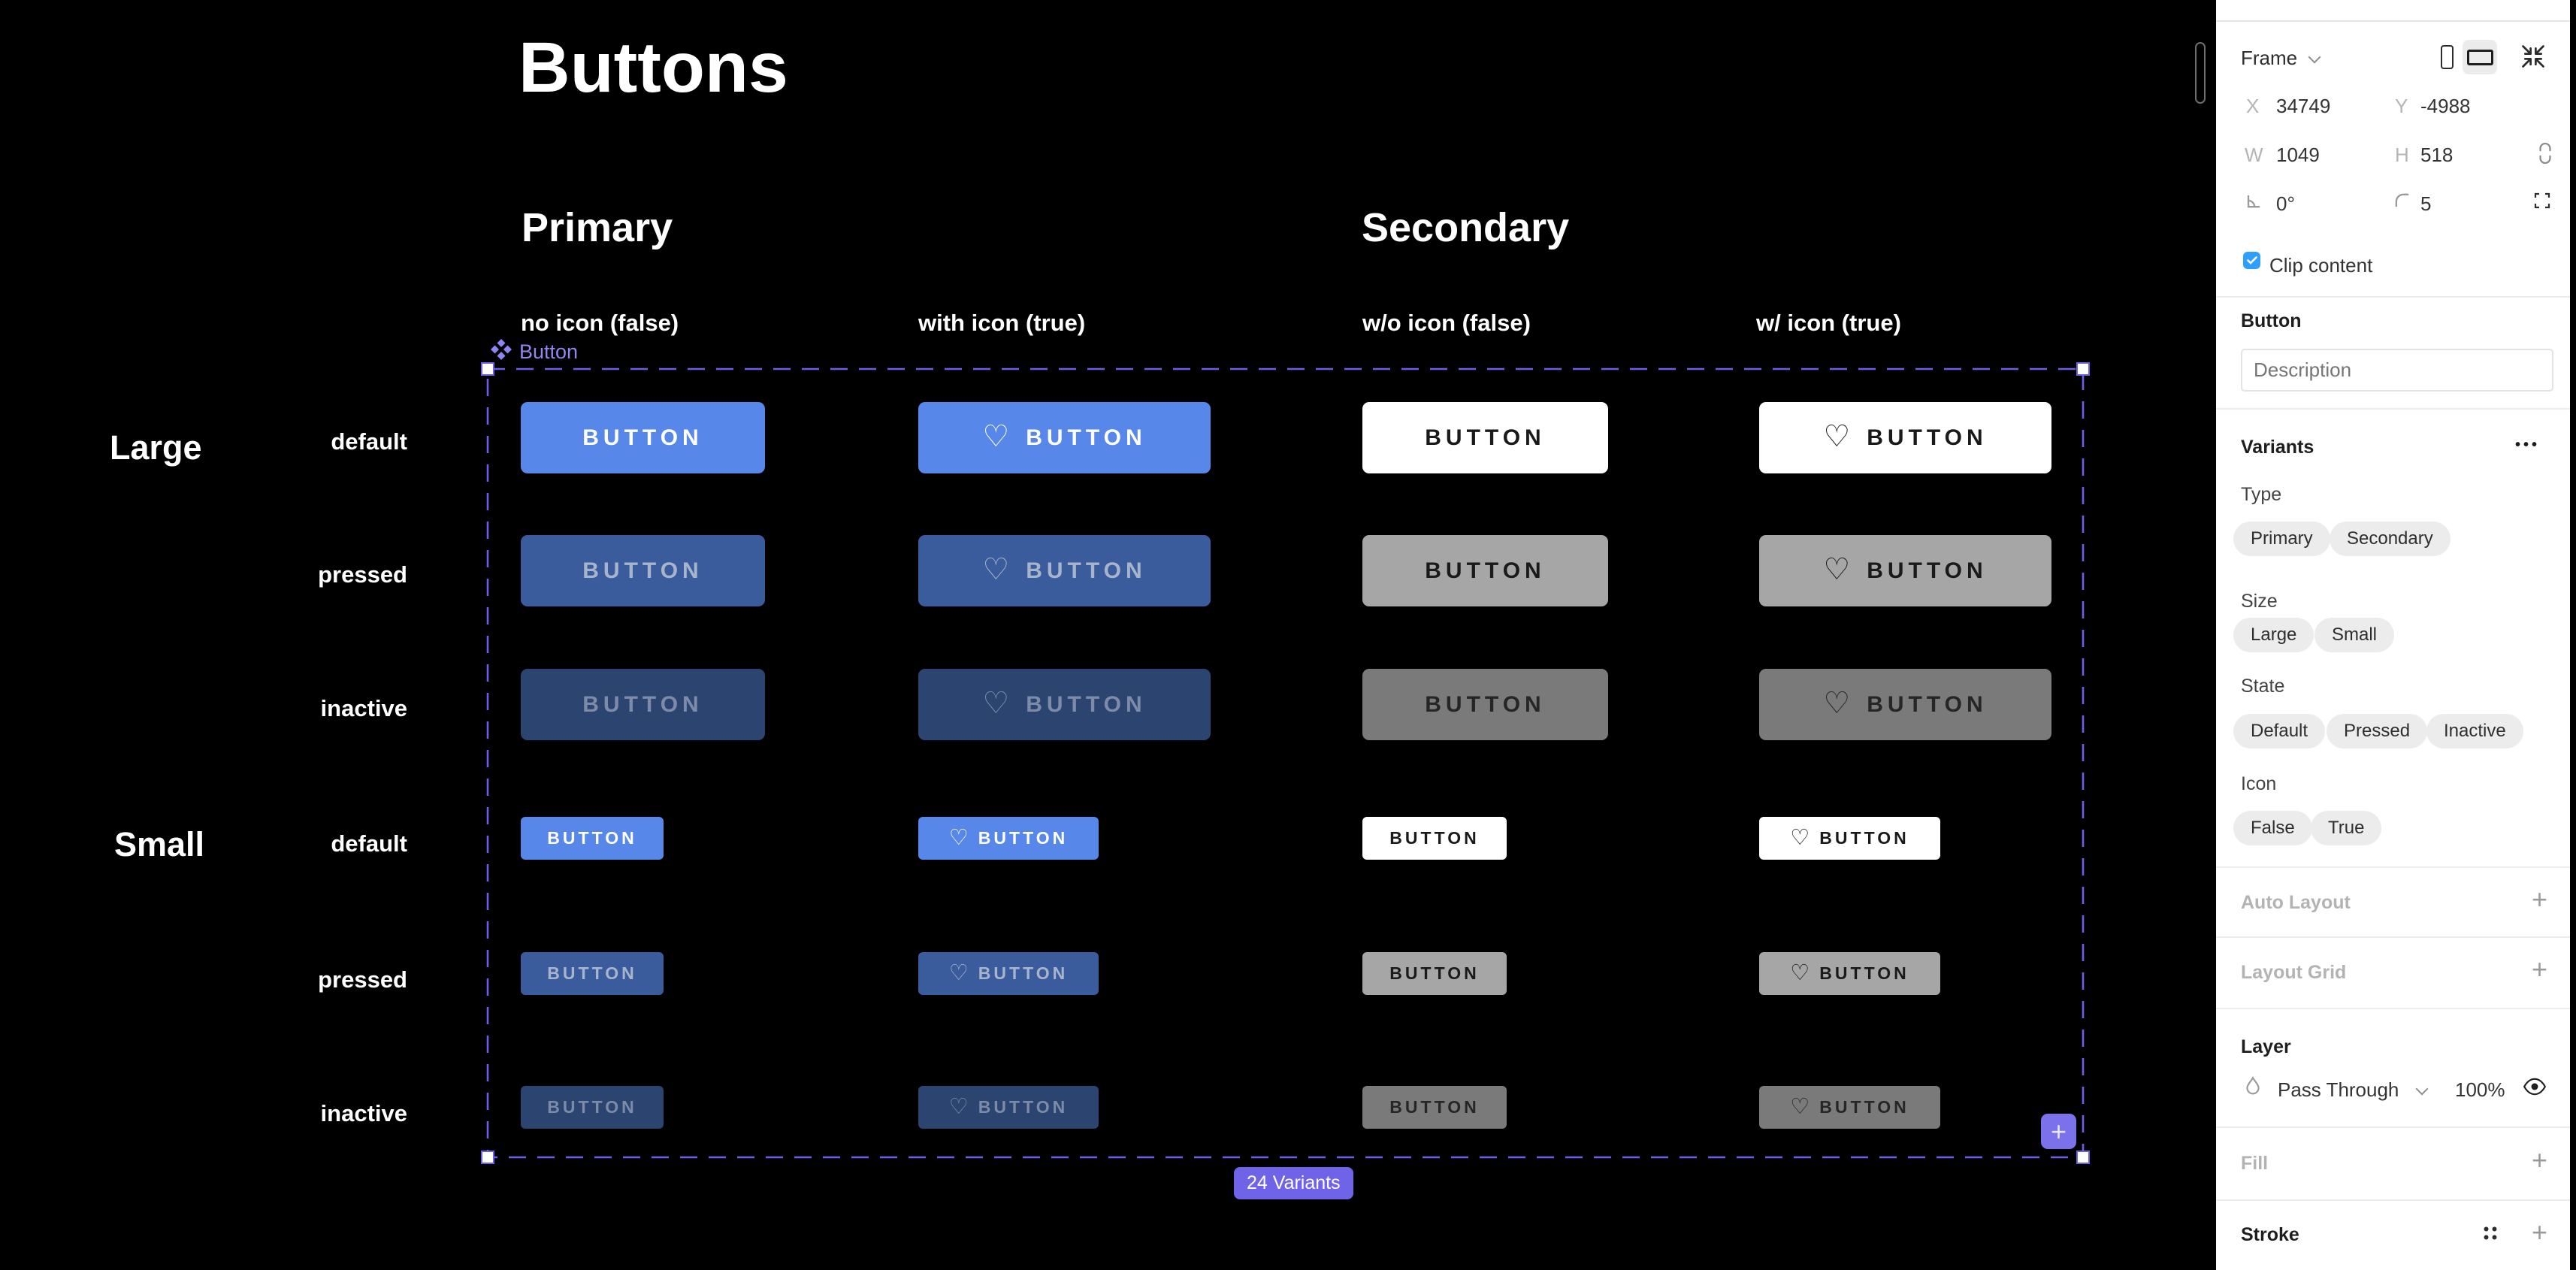  What do you see at coordinates (2346, 828) in the screenshot?
I see `variant-chip-true: True` at bounding box center [2346, 828].